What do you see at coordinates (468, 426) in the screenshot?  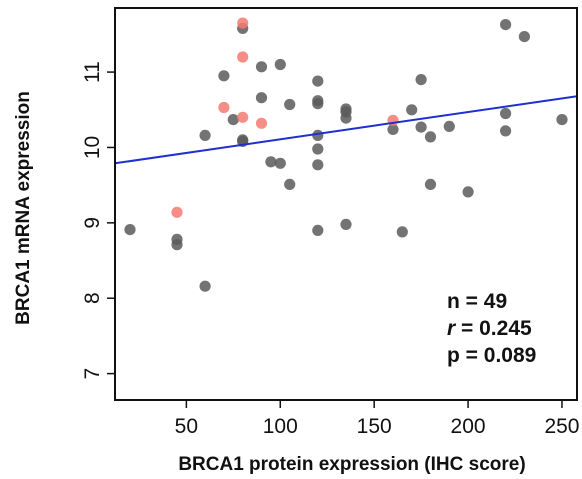 I see `x-tick-label: 200` at bounding box center [468, 426].